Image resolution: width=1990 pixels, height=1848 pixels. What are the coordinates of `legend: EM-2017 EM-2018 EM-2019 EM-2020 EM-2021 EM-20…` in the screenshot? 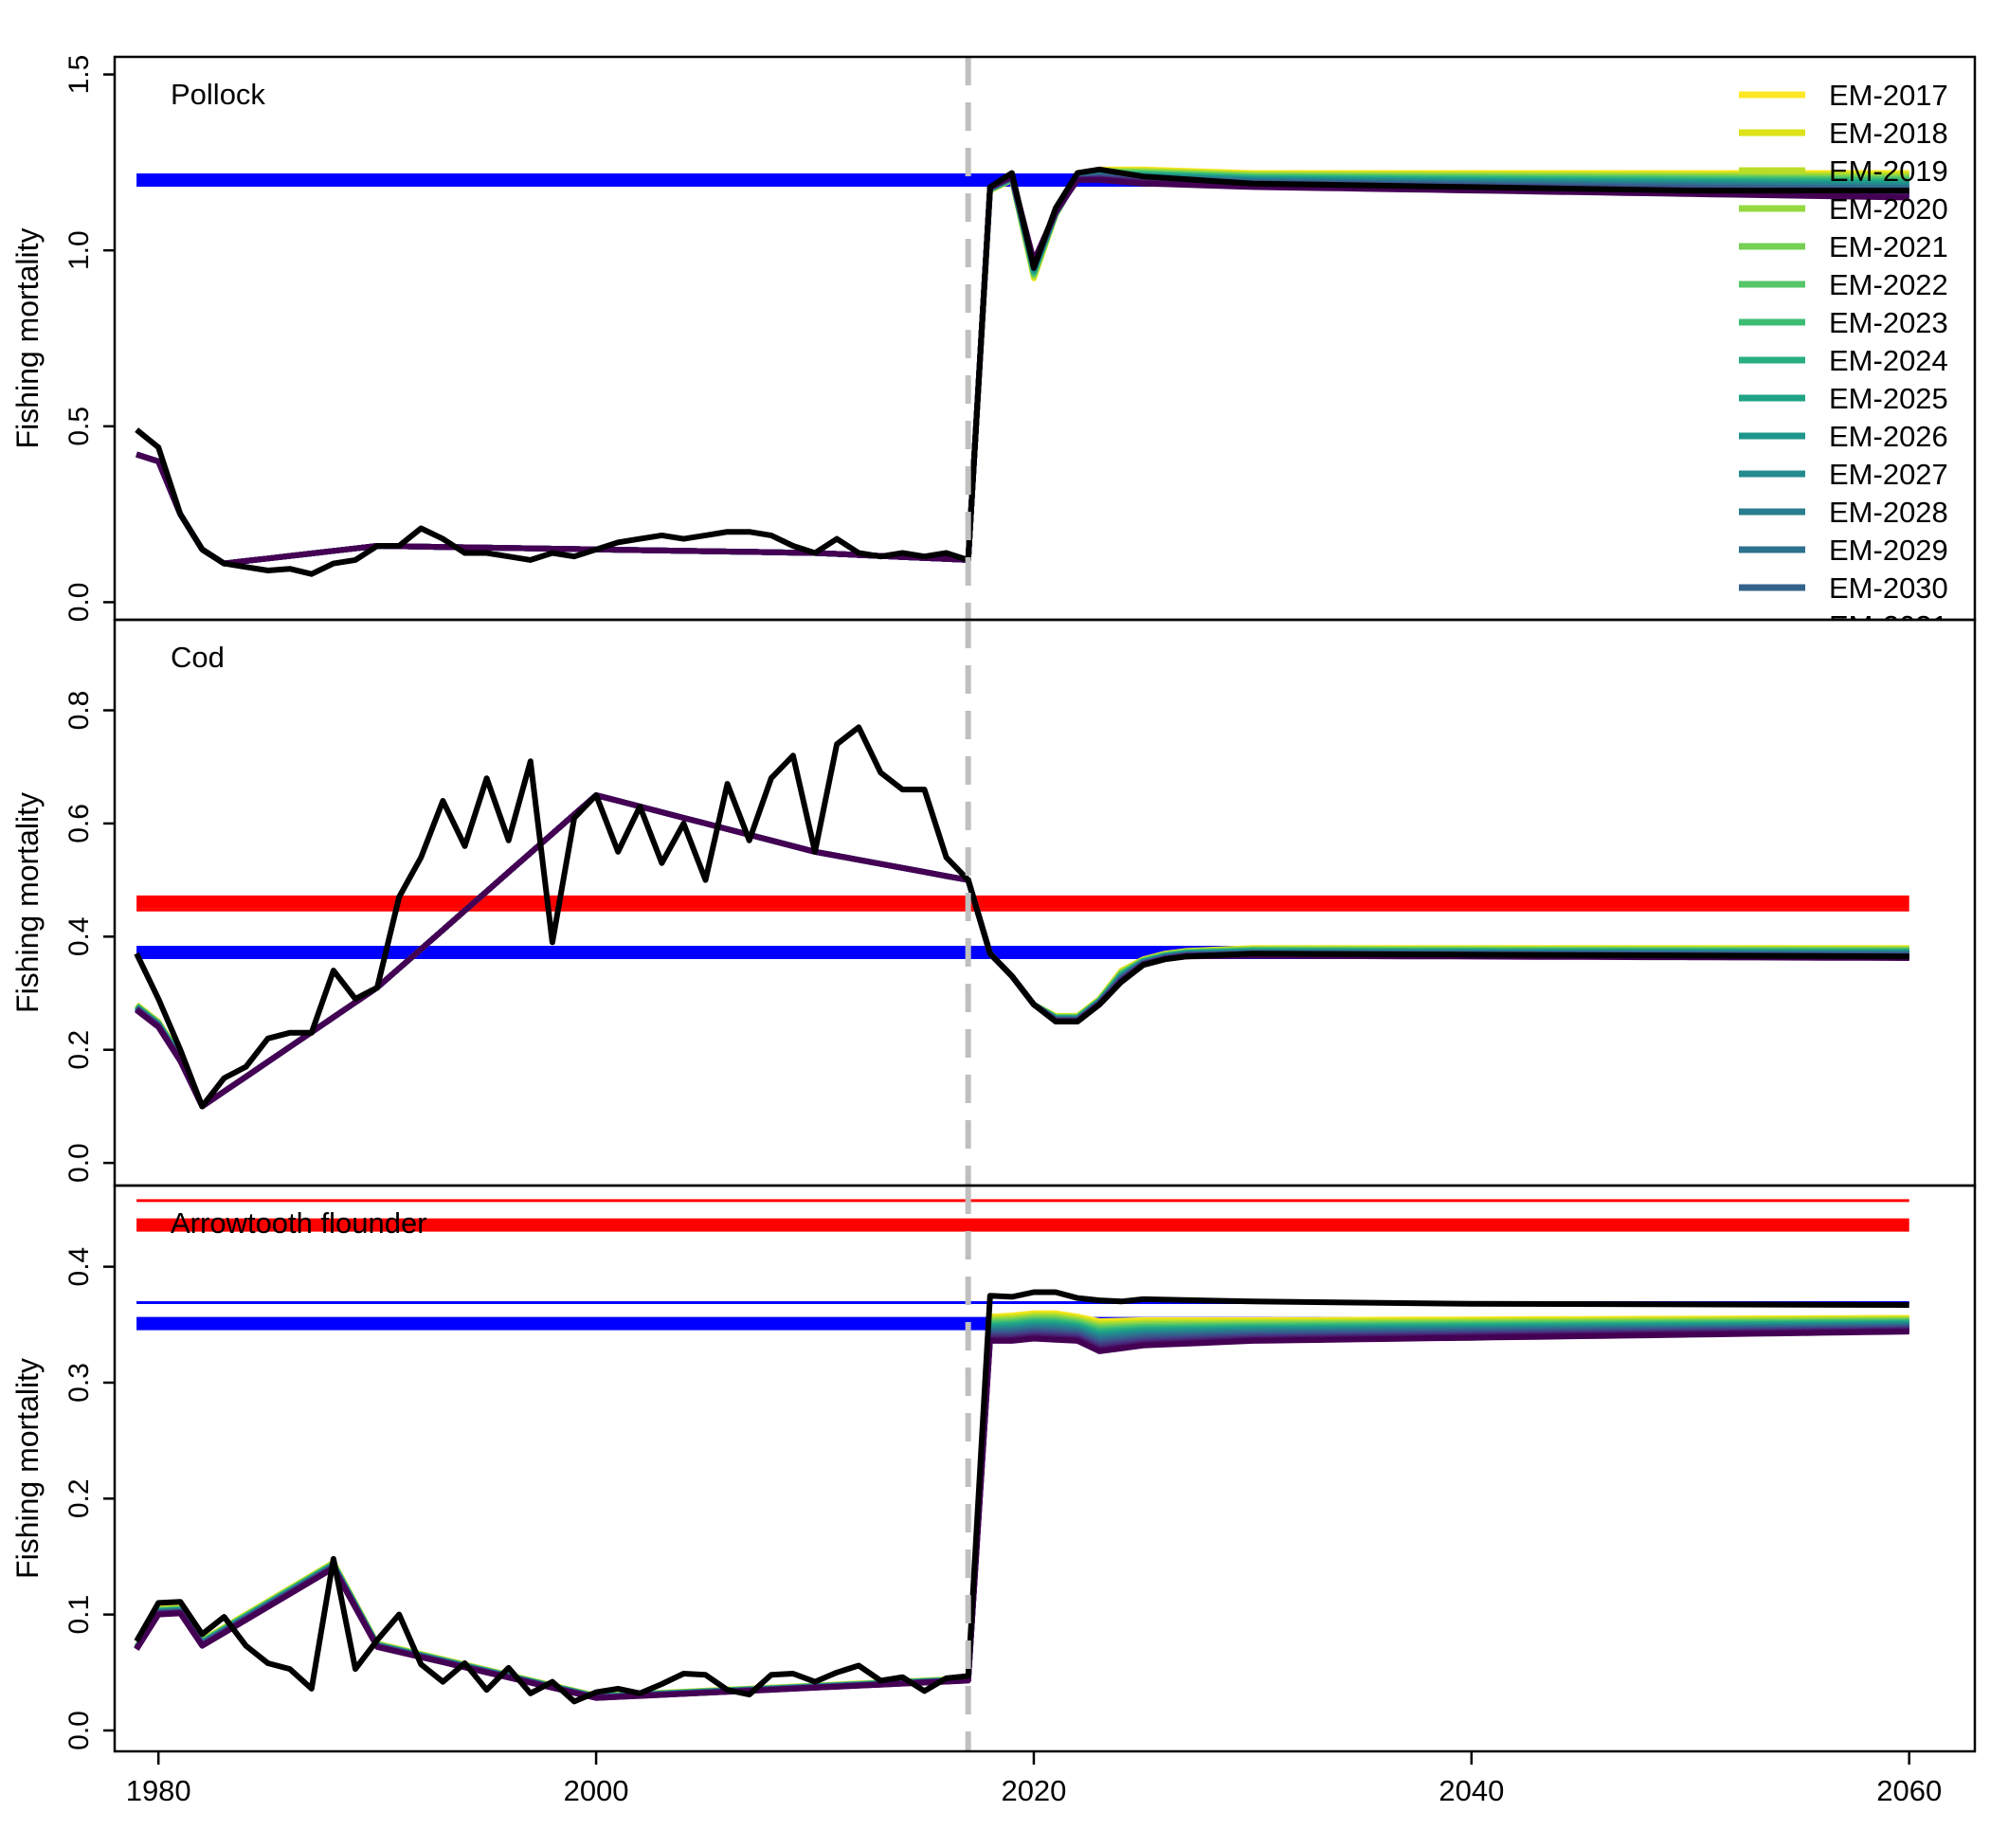 It's located at (1843, 361).